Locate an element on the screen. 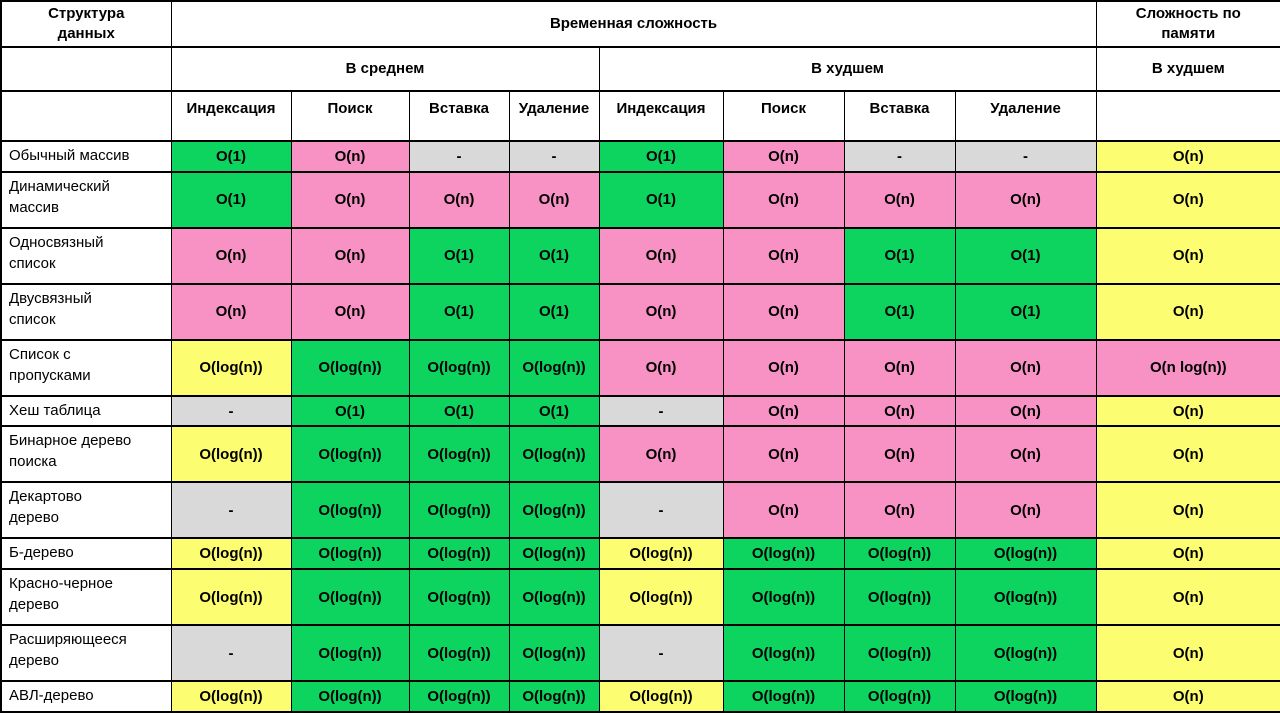  header-op-indexing-avg: Индексация is located at coordinates (231, 116).